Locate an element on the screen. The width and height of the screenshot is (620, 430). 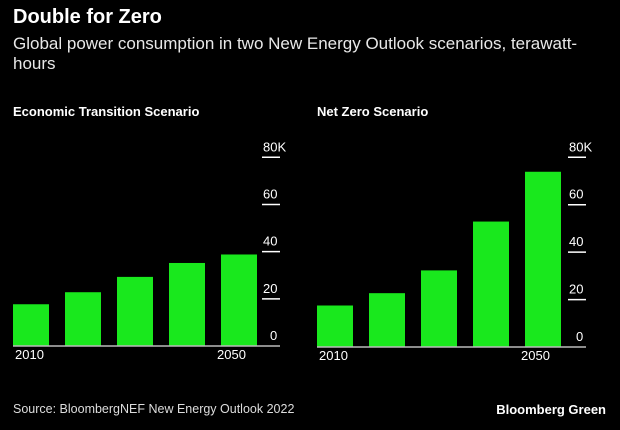
right-panel-title: Net Zero Scenario is located at coordinates (373, 111).